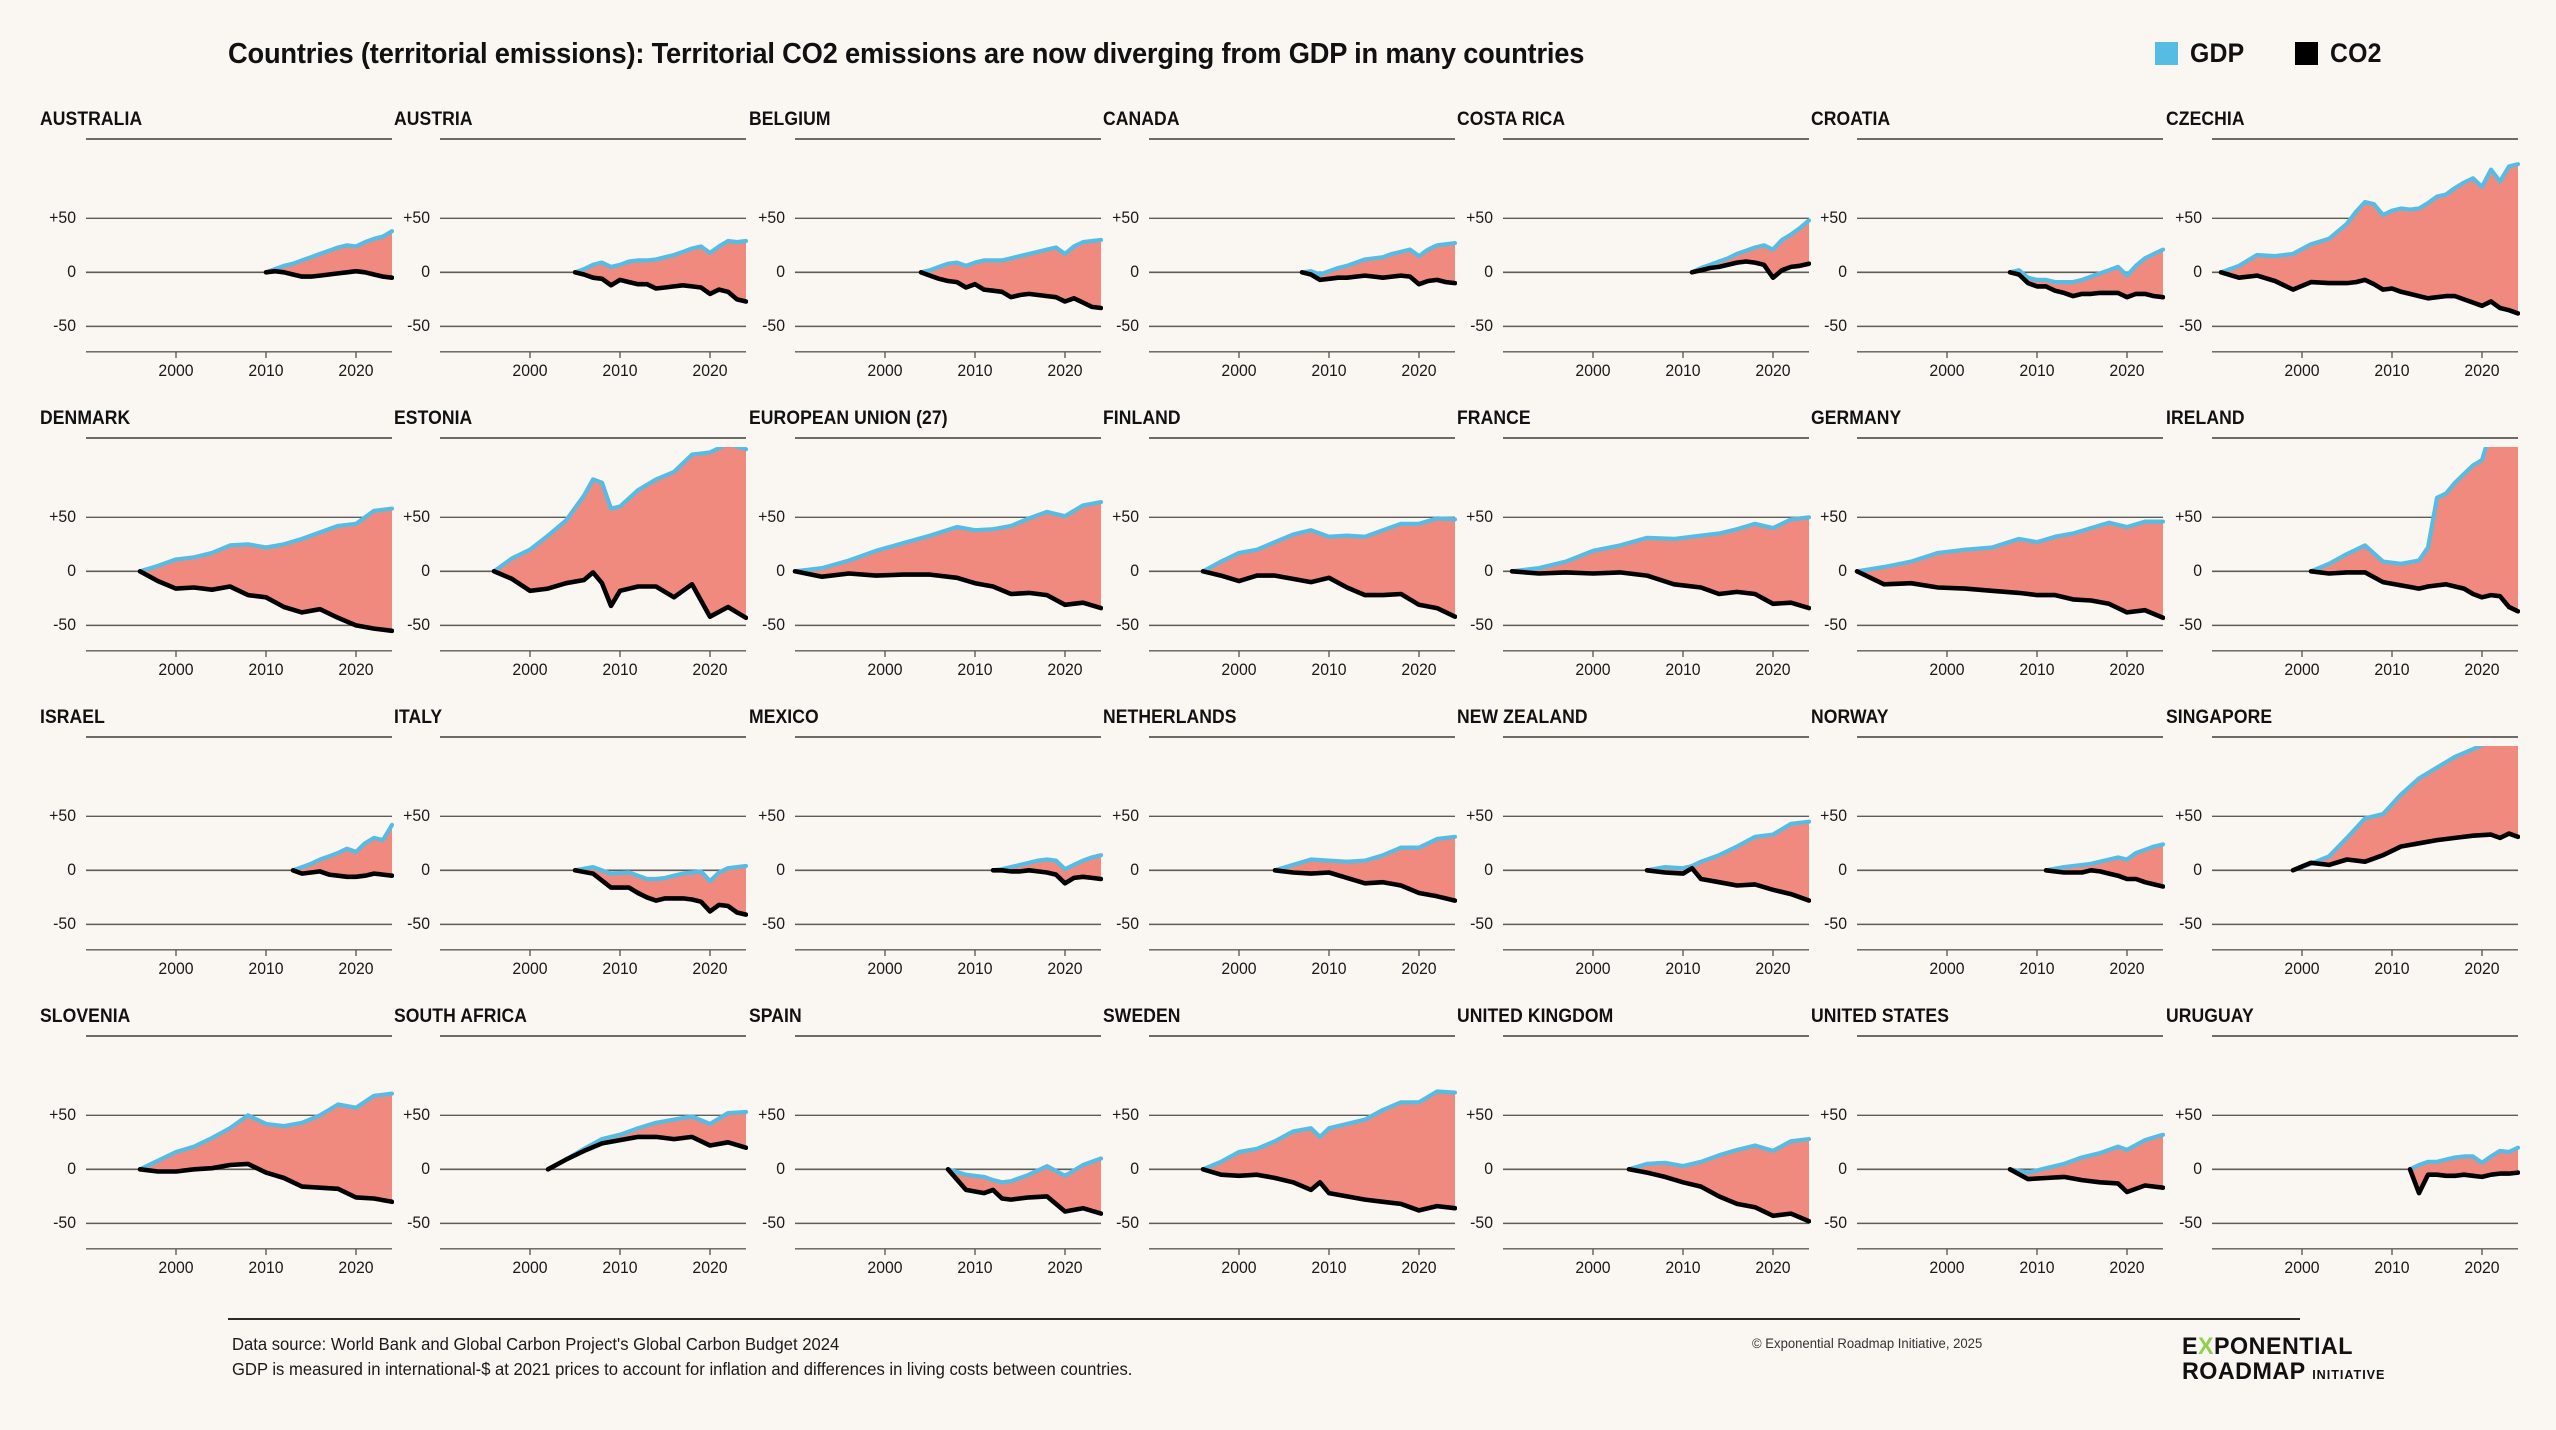  I want to click on panel-title: UNITED KINGDOM, so click(1535, 1016).